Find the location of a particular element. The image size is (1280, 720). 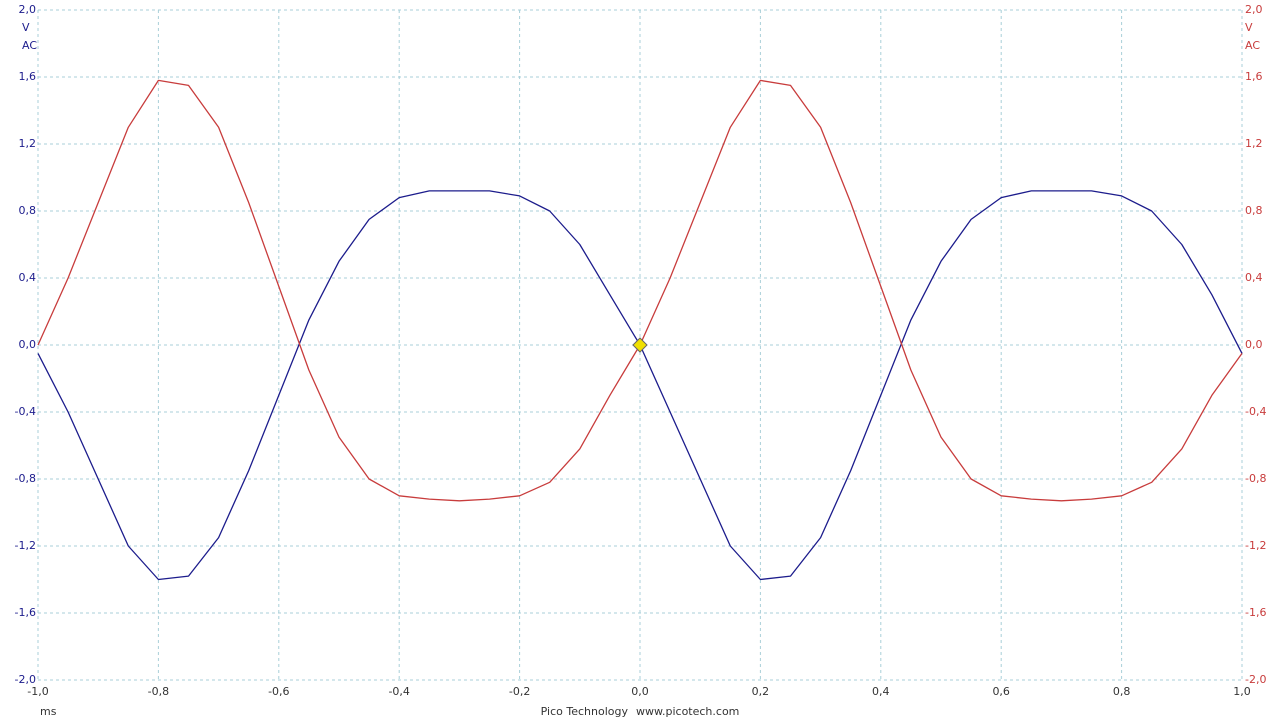

y-unit: V is located at coordinates (26, 27).